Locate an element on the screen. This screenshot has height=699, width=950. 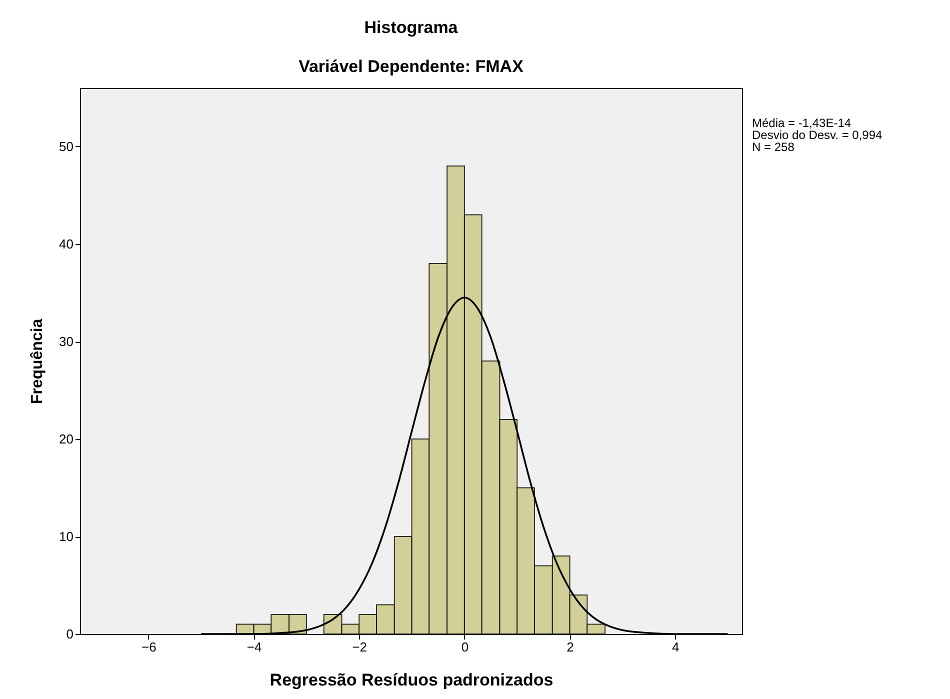
text: Média = -1,43E-14 is located at coordinates (802, 123).